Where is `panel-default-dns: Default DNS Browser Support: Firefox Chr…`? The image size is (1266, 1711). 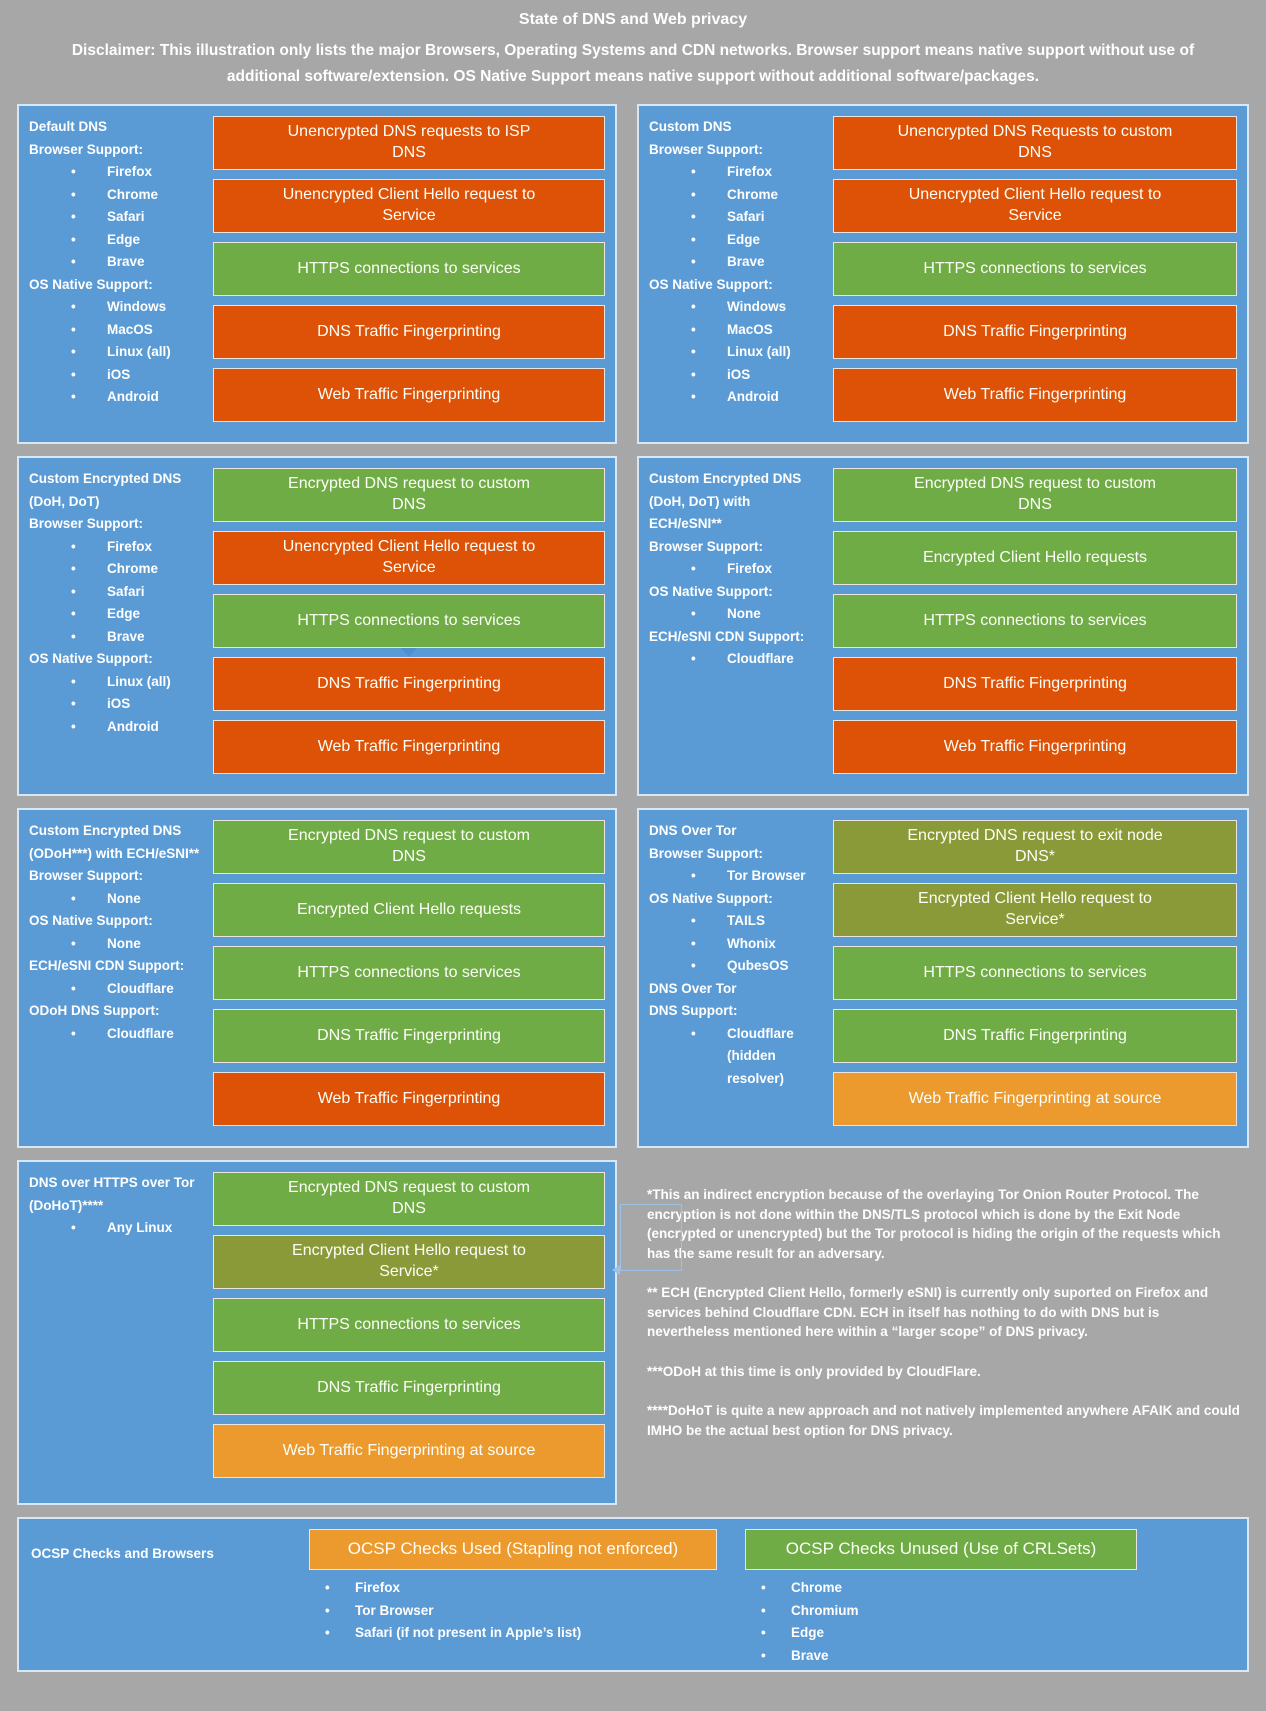
panel-default-dns: Default DNS Browser Support: Firefox Chr… is located at coordinates (317, 274).